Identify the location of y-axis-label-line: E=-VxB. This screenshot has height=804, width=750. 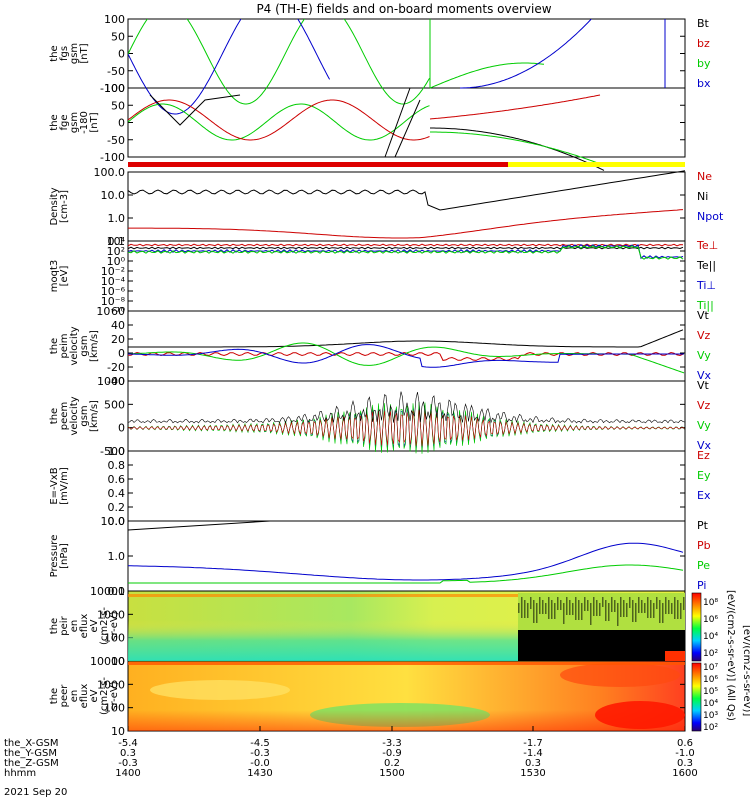
(54, 485).